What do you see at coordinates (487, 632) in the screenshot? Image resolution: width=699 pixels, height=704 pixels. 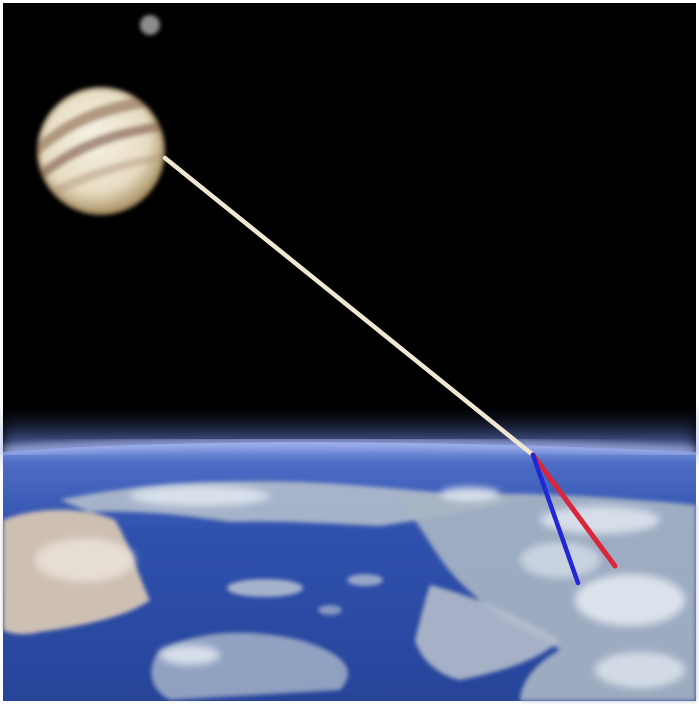 I see `land-peninsula` at bounding box center [487, 632].